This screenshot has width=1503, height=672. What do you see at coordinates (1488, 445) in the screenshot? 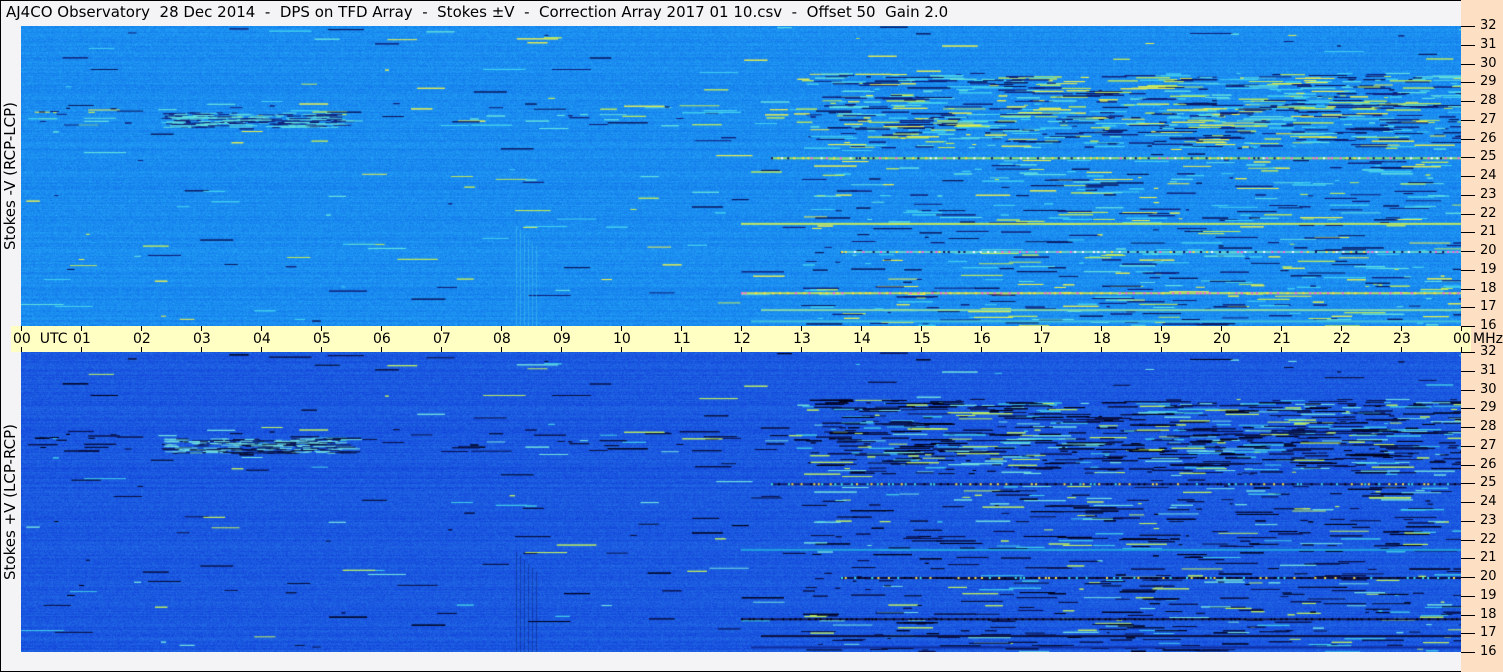
I see `frequency-tick-label: 27` at bounding box center [1488, 445].